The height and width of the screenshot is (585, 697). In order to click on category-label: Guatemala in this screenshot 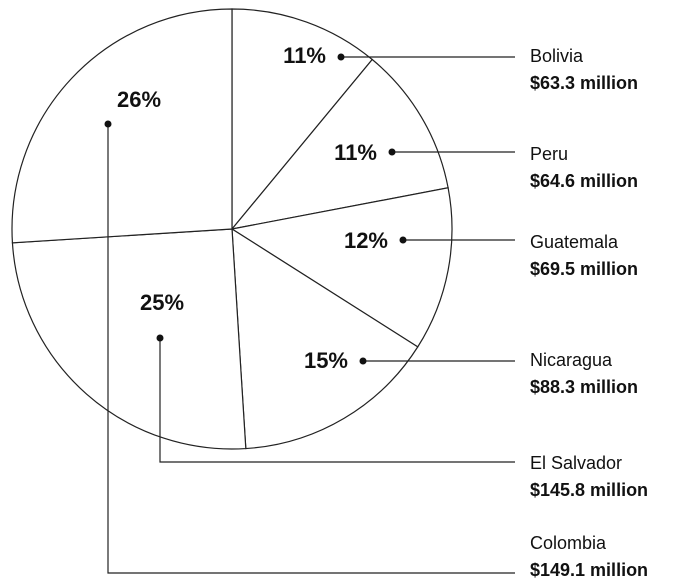, I will do `click(574, 242)`.